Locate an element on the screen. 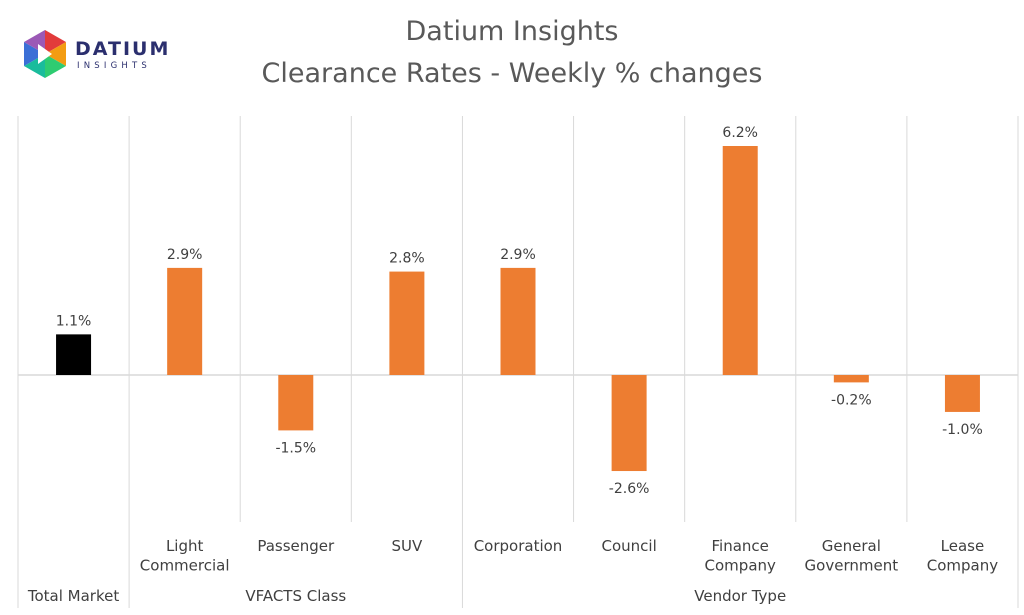  chart-title: Datium Insights is located at coordinates (512, 31).